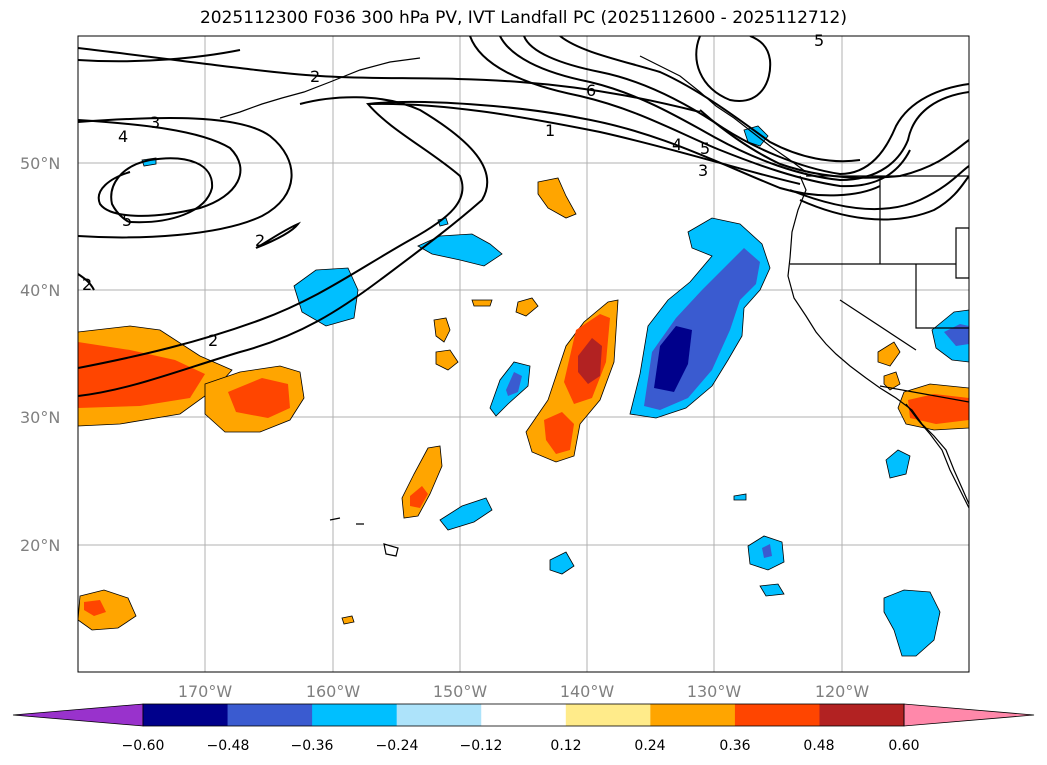 This screenshot has width=1047, height=765. Describe the element at coordinates (723, 114) in the screenshot. I see `alaska-panhandle` at that location.